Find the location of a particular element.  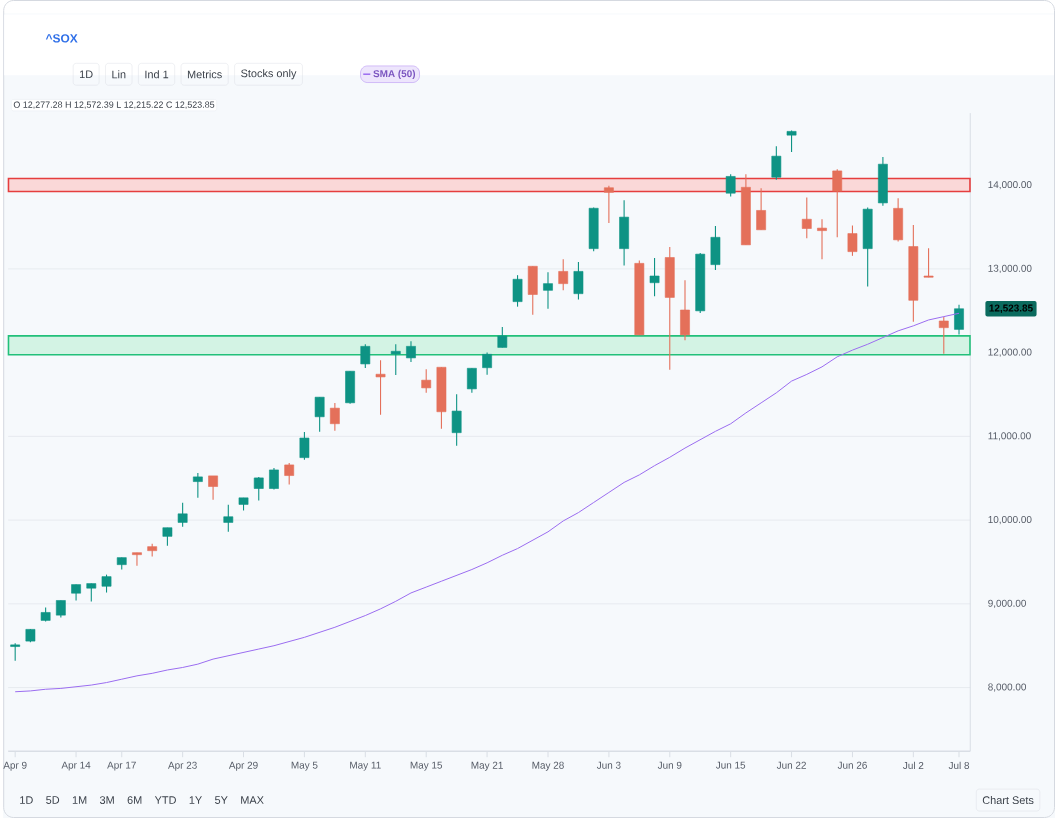

text: 5Y is located at coordinates (221, 800).